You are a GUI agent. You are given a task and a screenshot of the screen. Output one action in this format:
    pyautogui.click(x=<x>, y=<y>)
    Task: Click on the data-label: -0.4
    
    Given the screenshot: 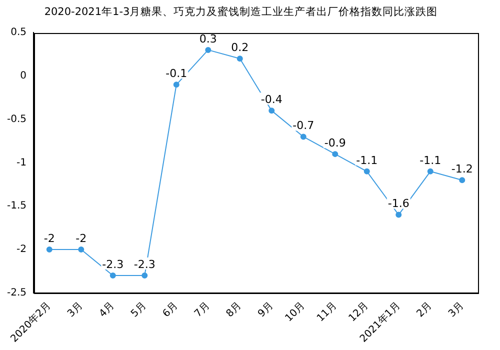 What is the action you would take?
    pyautogui.click(x=271, y=99)
    